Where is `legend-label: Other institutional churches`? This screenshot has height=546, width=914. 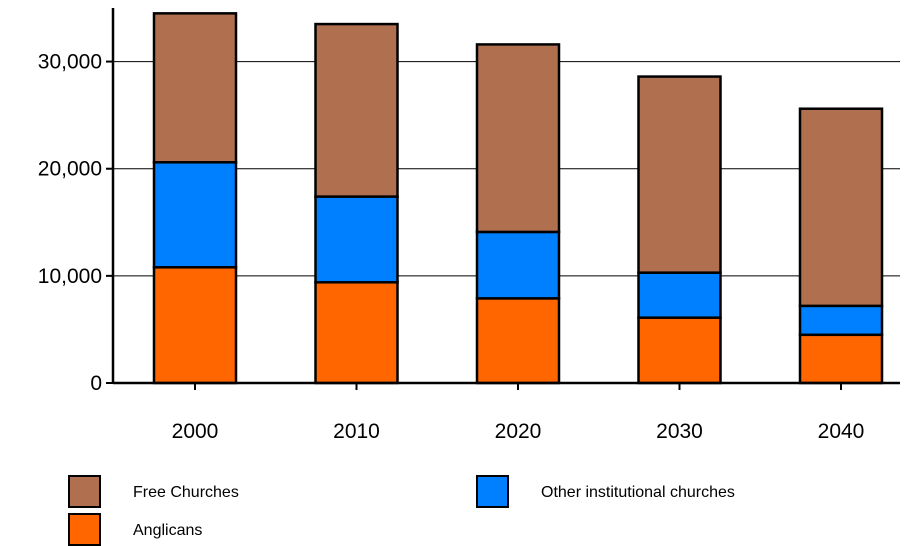 legend-label: Other institutional churches is located at coordinates (638, 492).